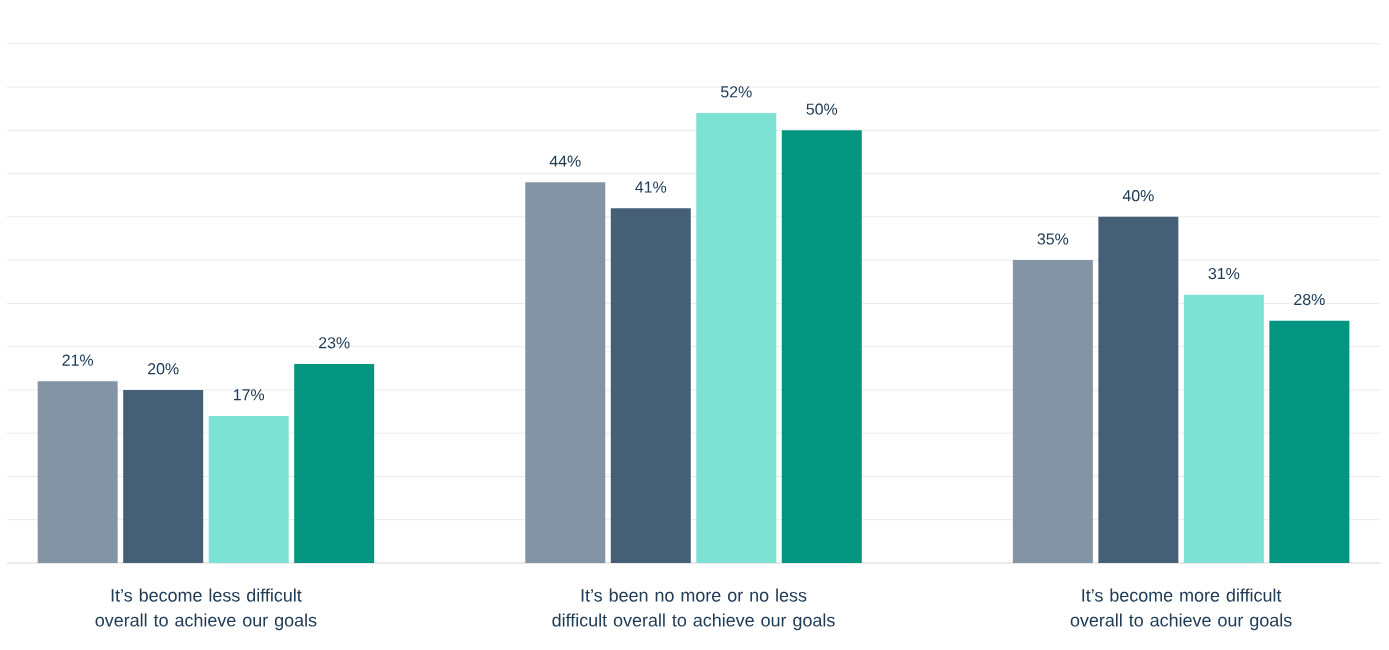 The image size is (1389, 650). I want to click on x-tick-label: It’s become more difficult overall to achieve our goals, so click(1181, 609).